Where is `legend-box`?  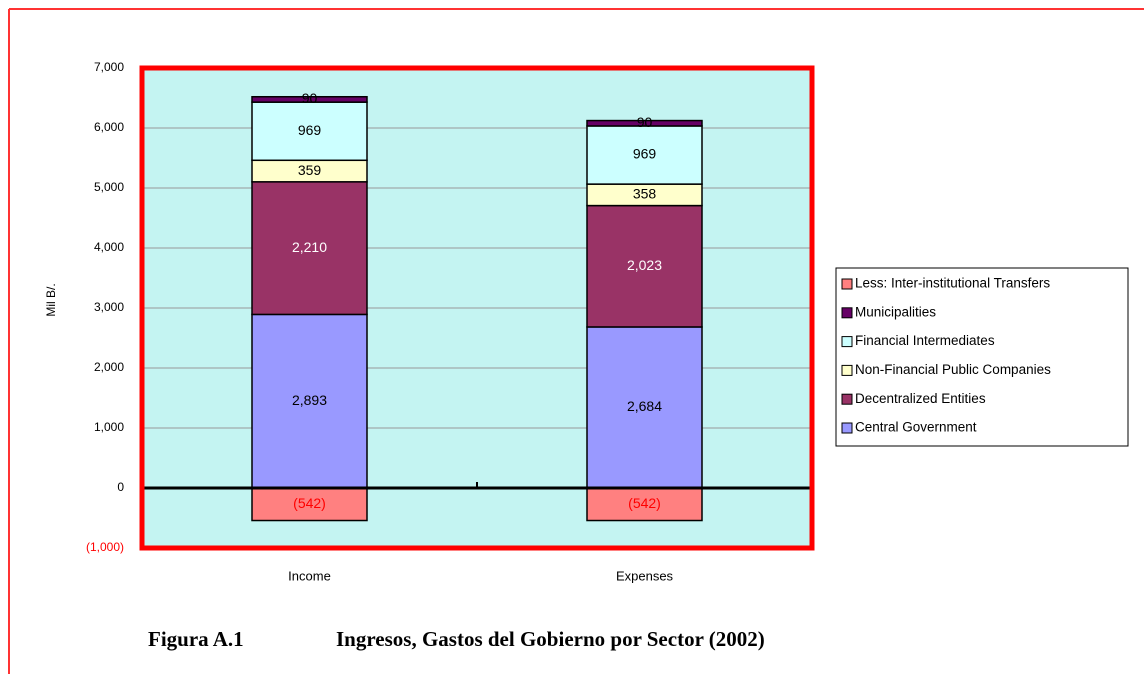
legend-box is located at coordinates (982, 357).